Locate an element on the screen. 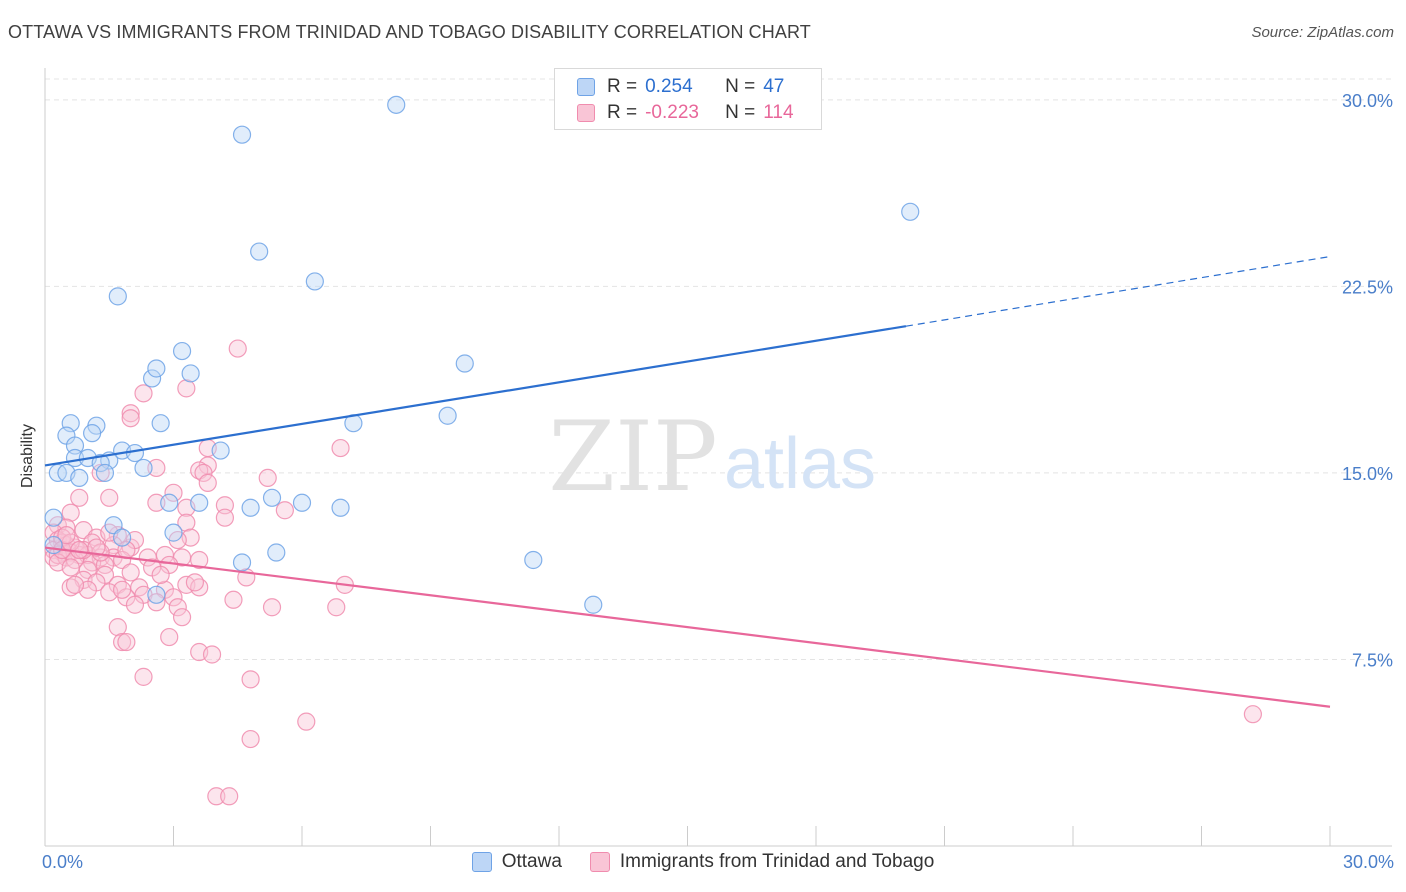 This screenshot has width=1406, height=892. legend-item-ottawa: Ottawa is located at coordinates (516, 862).